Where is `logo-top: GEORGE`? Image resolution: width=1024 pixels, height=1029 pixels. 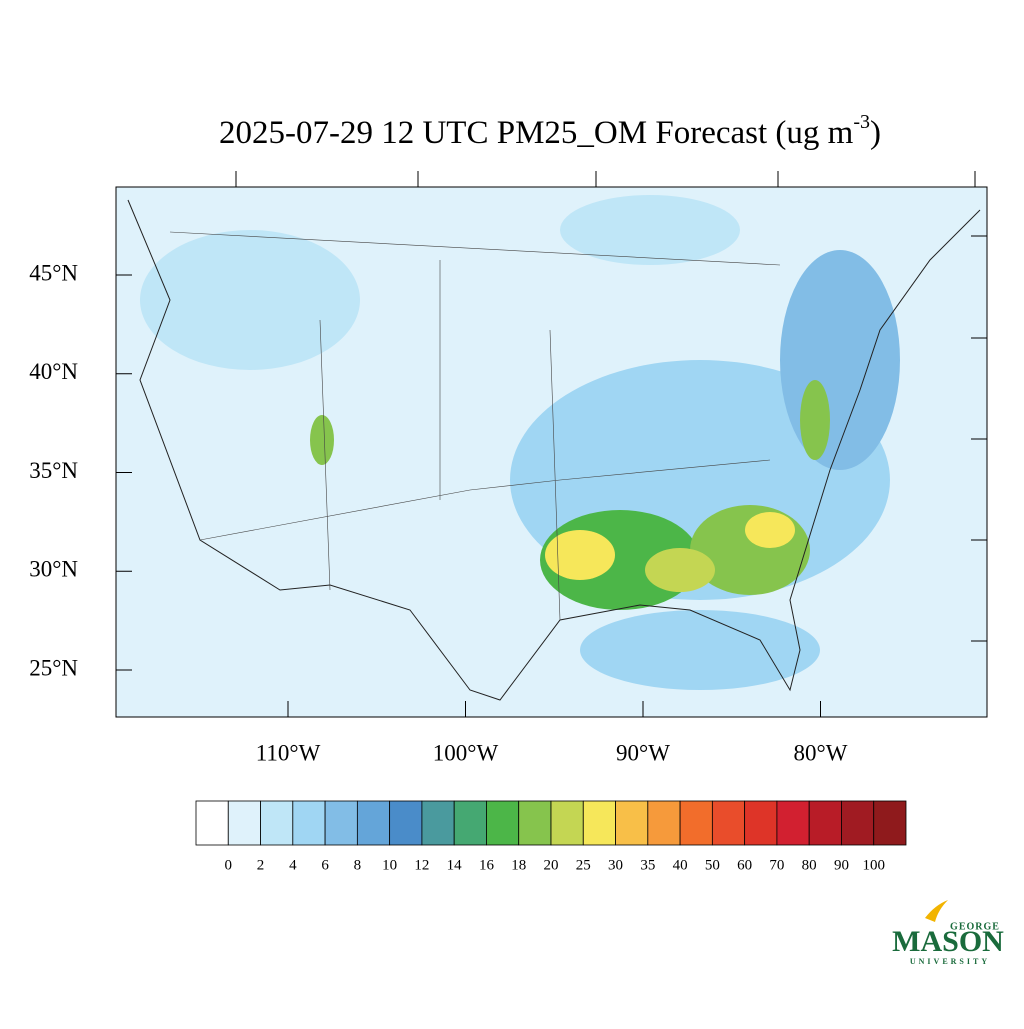
logo-top: GEORGE is located at coordinates (975, 926).